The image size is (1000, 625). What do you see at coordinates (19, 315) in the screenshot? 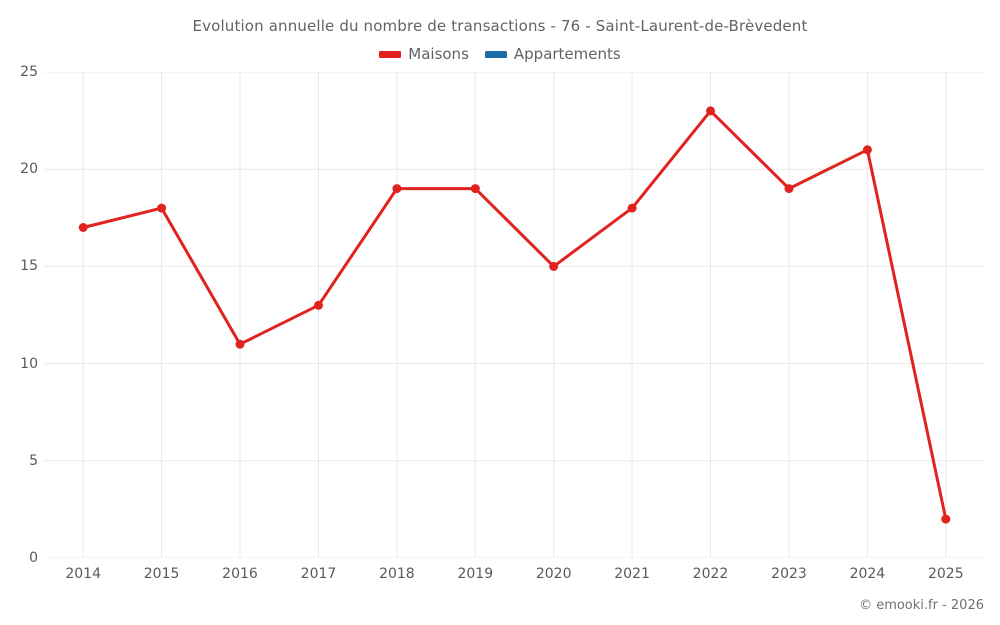
I see `y-axis: 0 5 10 15 20 25` at bounding box center [19, 315].